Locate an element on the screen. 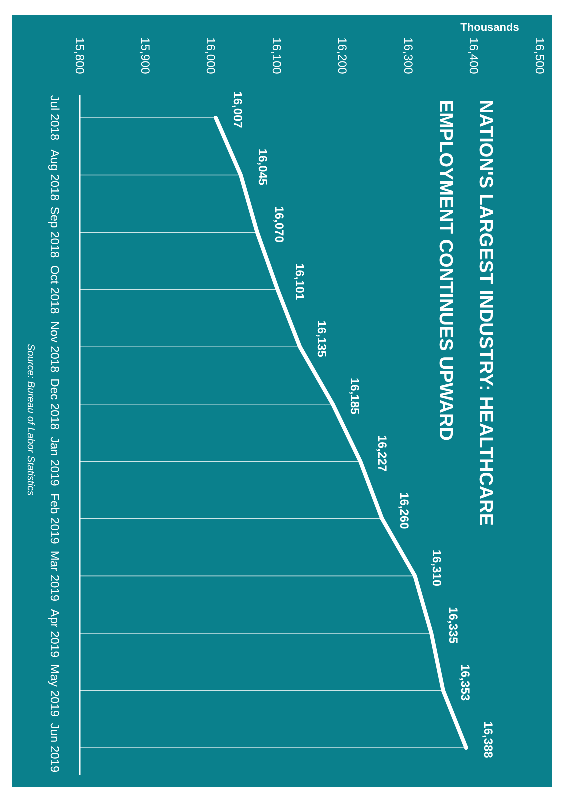 This screenshot has height=787, width=564. y-tick-label: Apr 2019 is located at coordinates (55, 633).